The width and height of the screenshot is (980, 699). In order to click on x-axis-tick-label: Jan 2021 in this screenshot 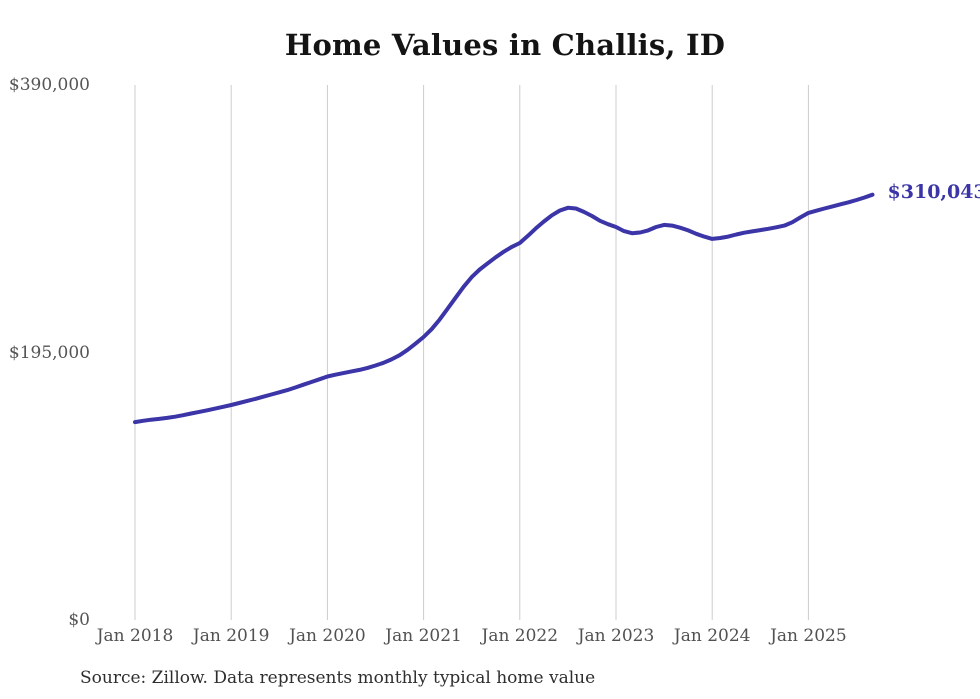, I will do `click(423, 636)`.